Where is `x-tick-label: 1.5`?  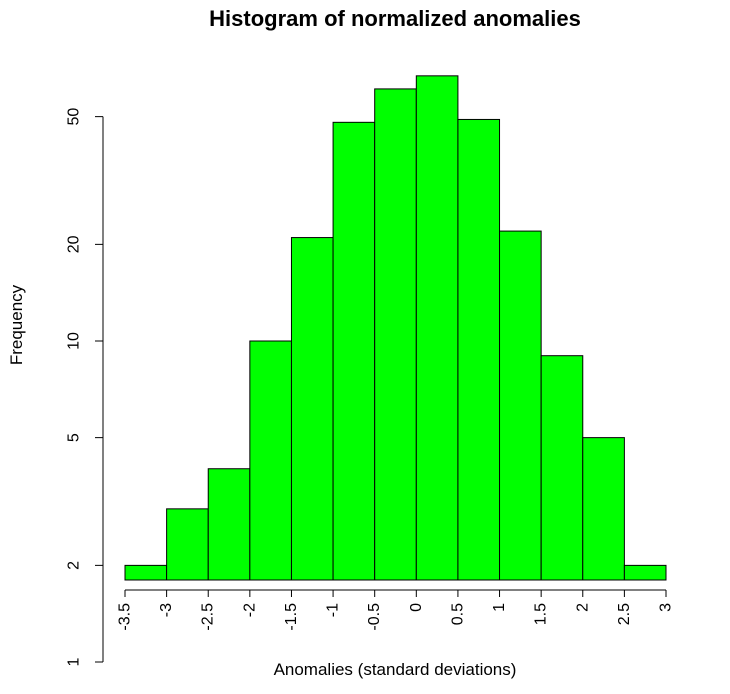 x-tick-label: 1.5 is located at coordinates (541, 614).